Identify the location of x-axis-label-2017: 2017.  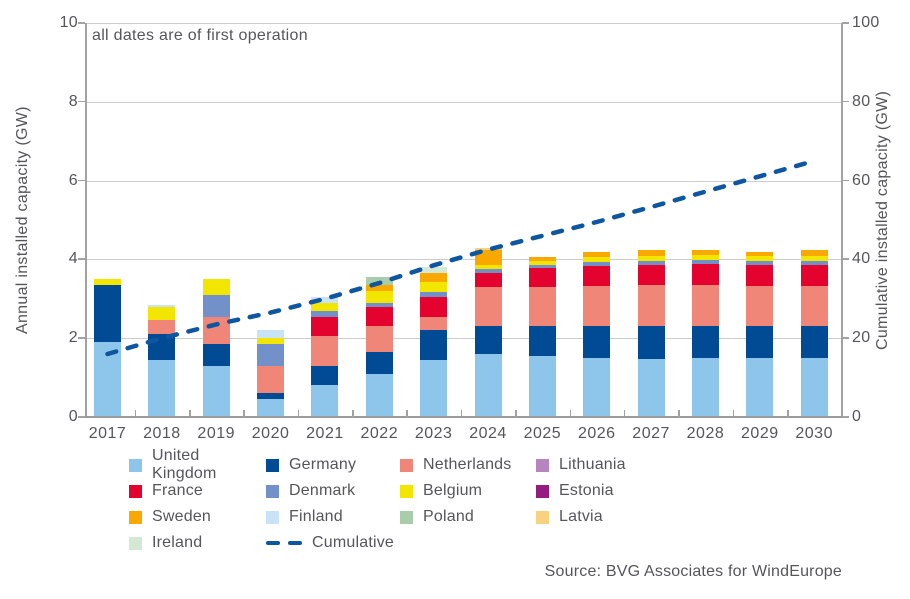
(107, 433).